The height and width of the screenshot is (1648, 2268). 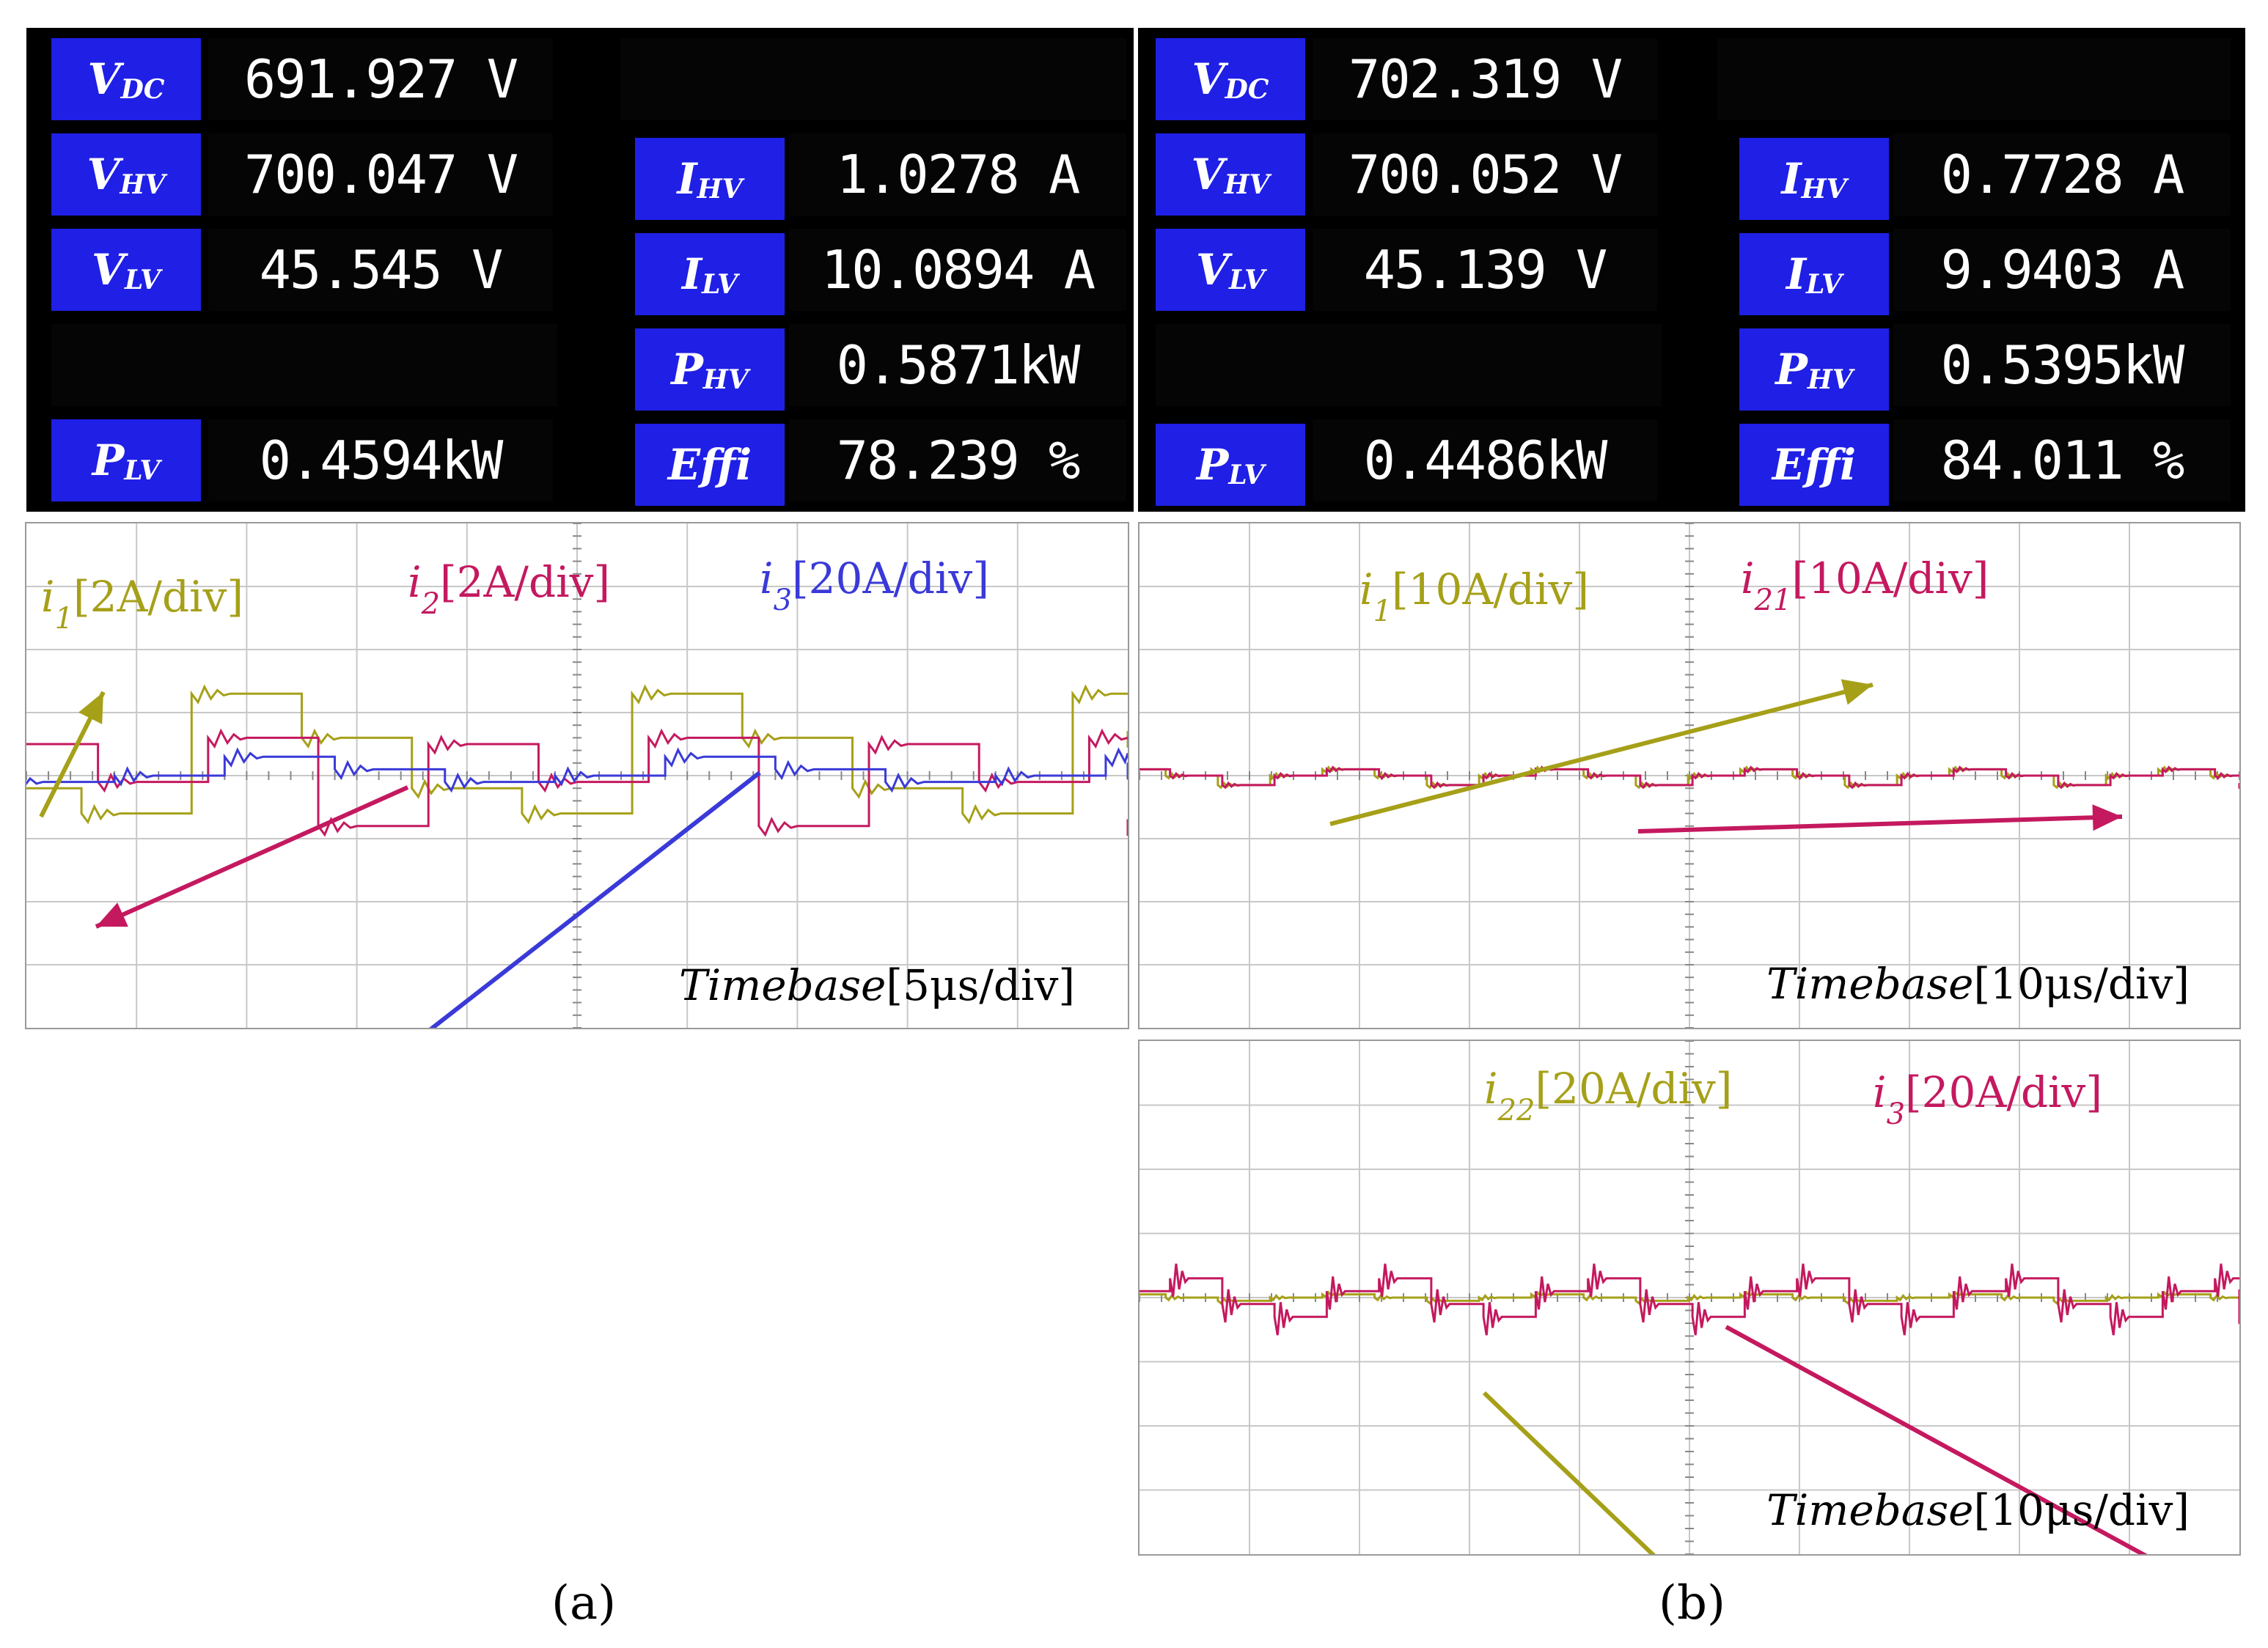 What do you see at coordinates (1797, 274) in the screenshot?
I see `label-ilv-b-sym: I` at bounding box center [1797, 274].